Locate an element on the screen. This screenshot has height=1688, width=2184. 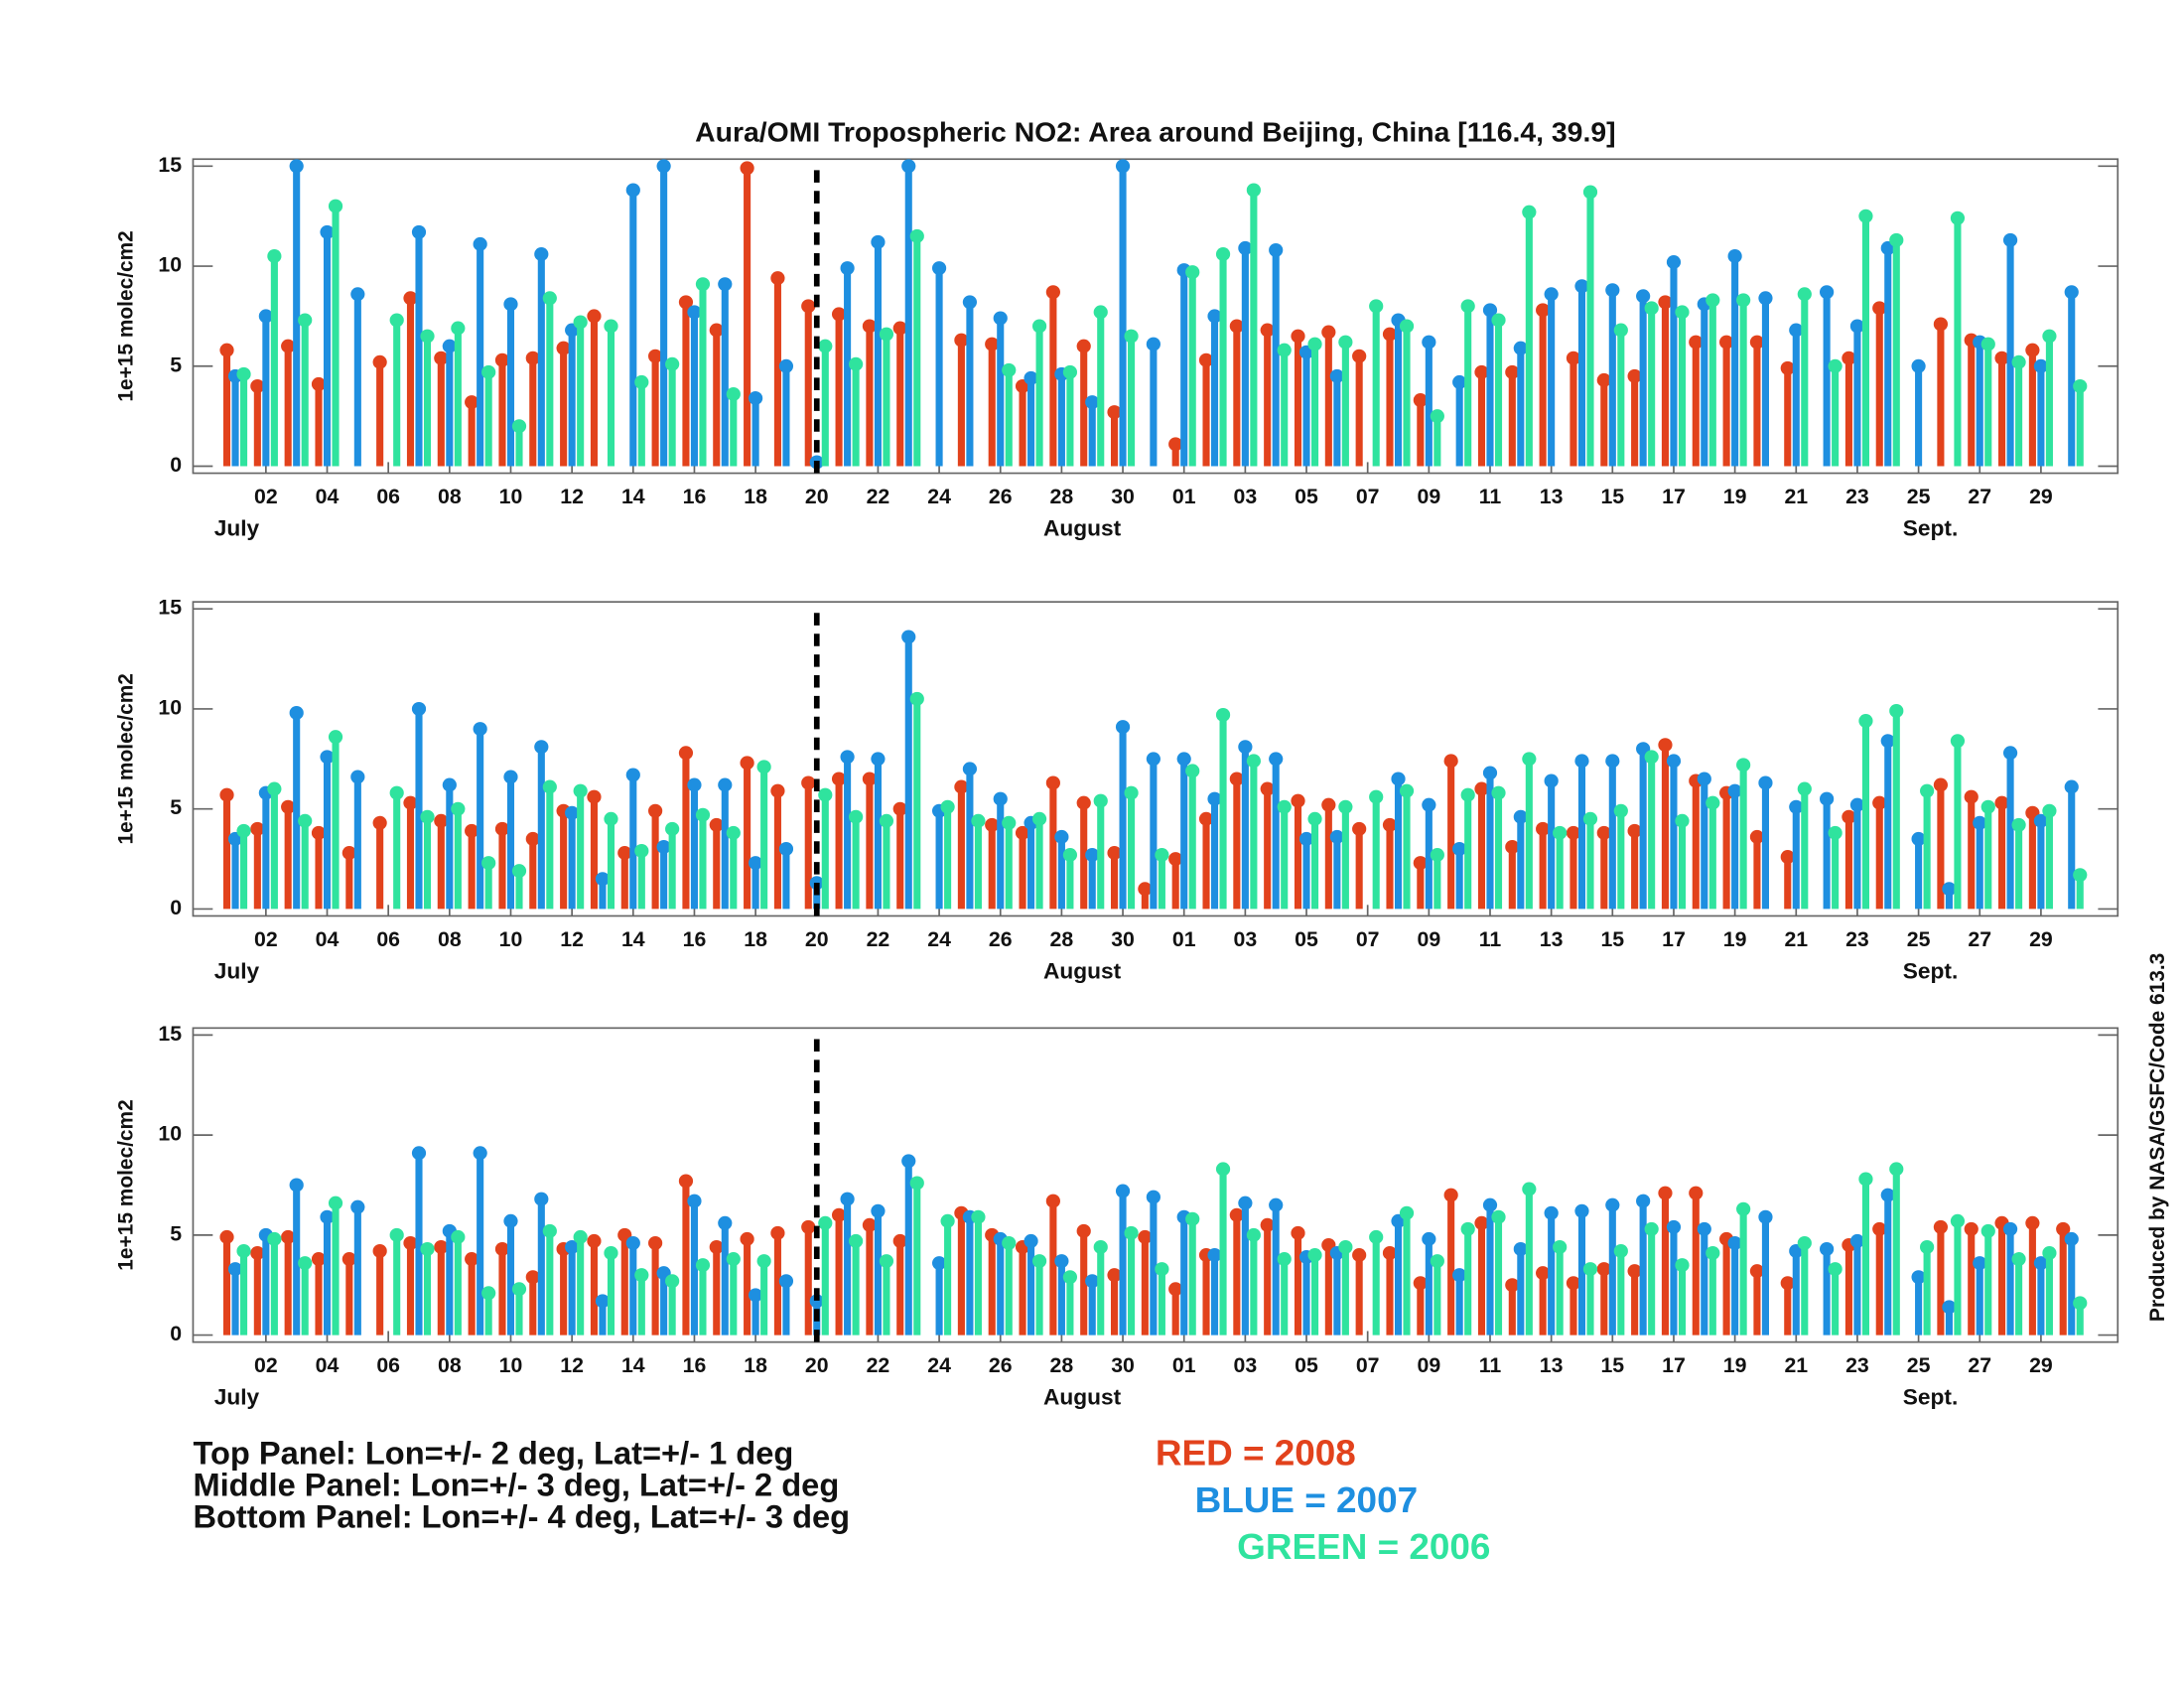
y-tick-label: 10 is located at coordinates (170, 708).